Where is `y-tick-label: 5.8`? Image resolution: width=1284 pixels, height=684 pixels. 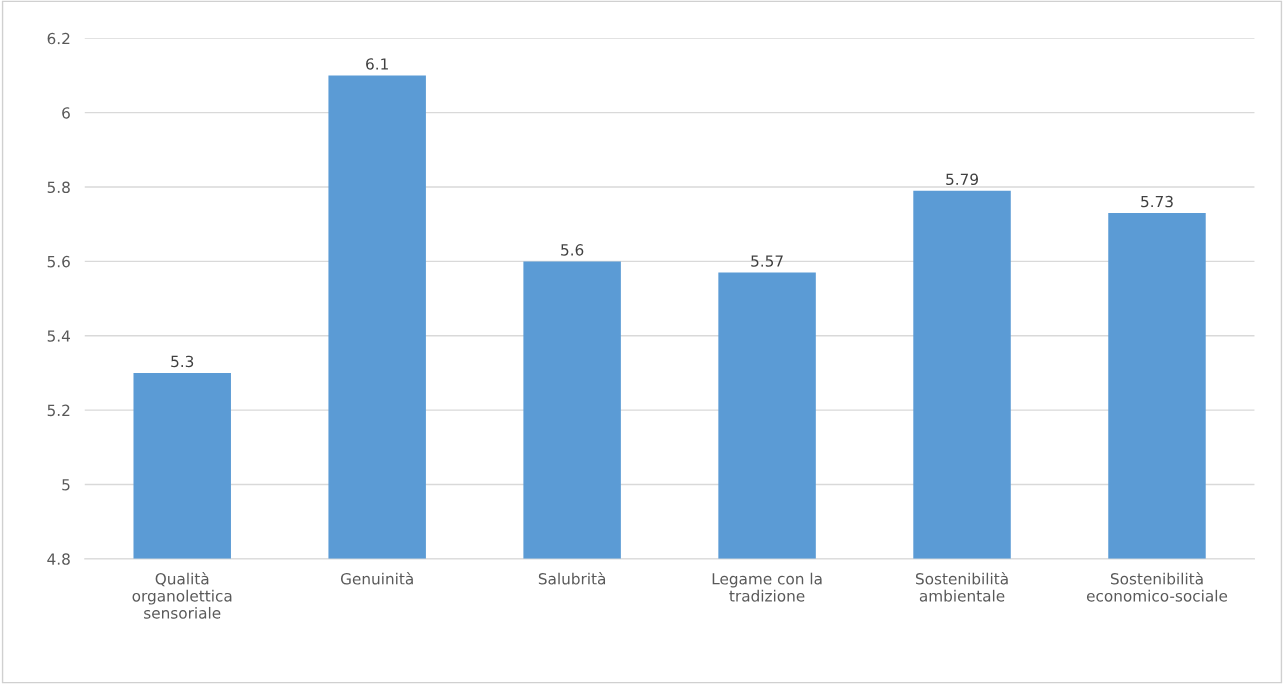
y-tick-label: 5.8 is located at coordinates (58, 187).